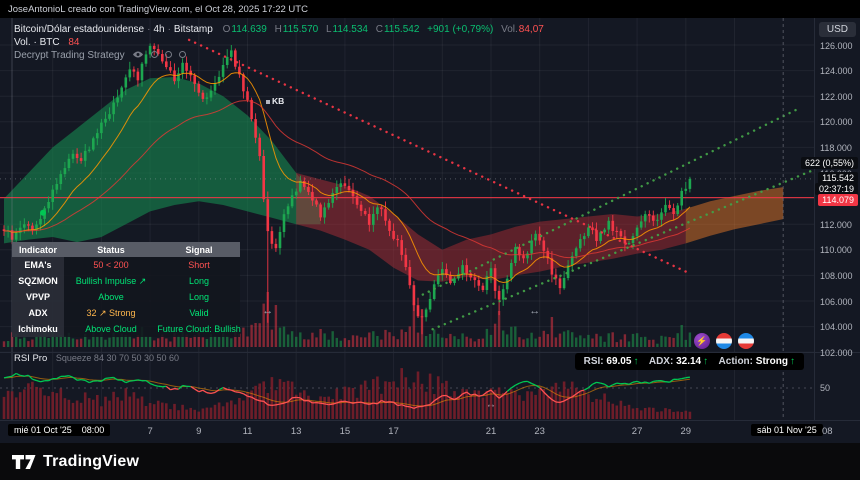 The image size is (860, 480). I want to click on time-tick-label: 23, so click(539, 431).